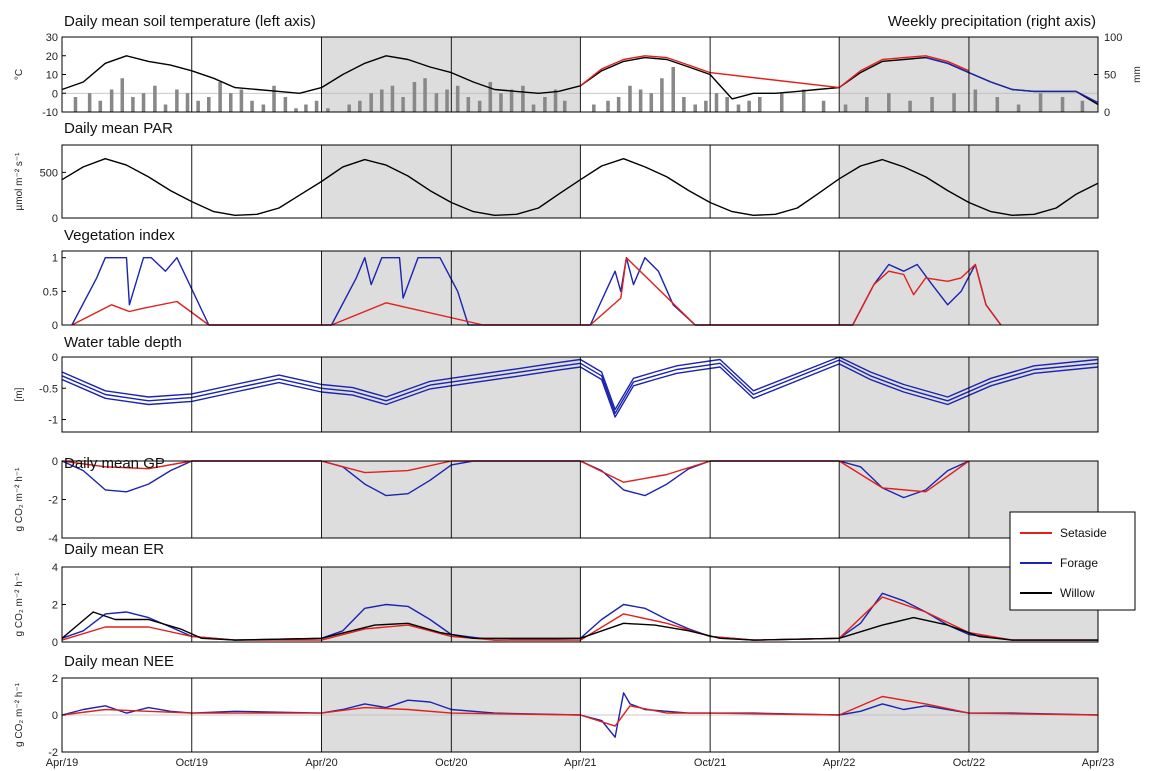 The image size is (1157, 771). What do you see at coordinates (19, 394) in the screenshot?
I see `y-axis-label: [m]` at bounding box center [19, 394].